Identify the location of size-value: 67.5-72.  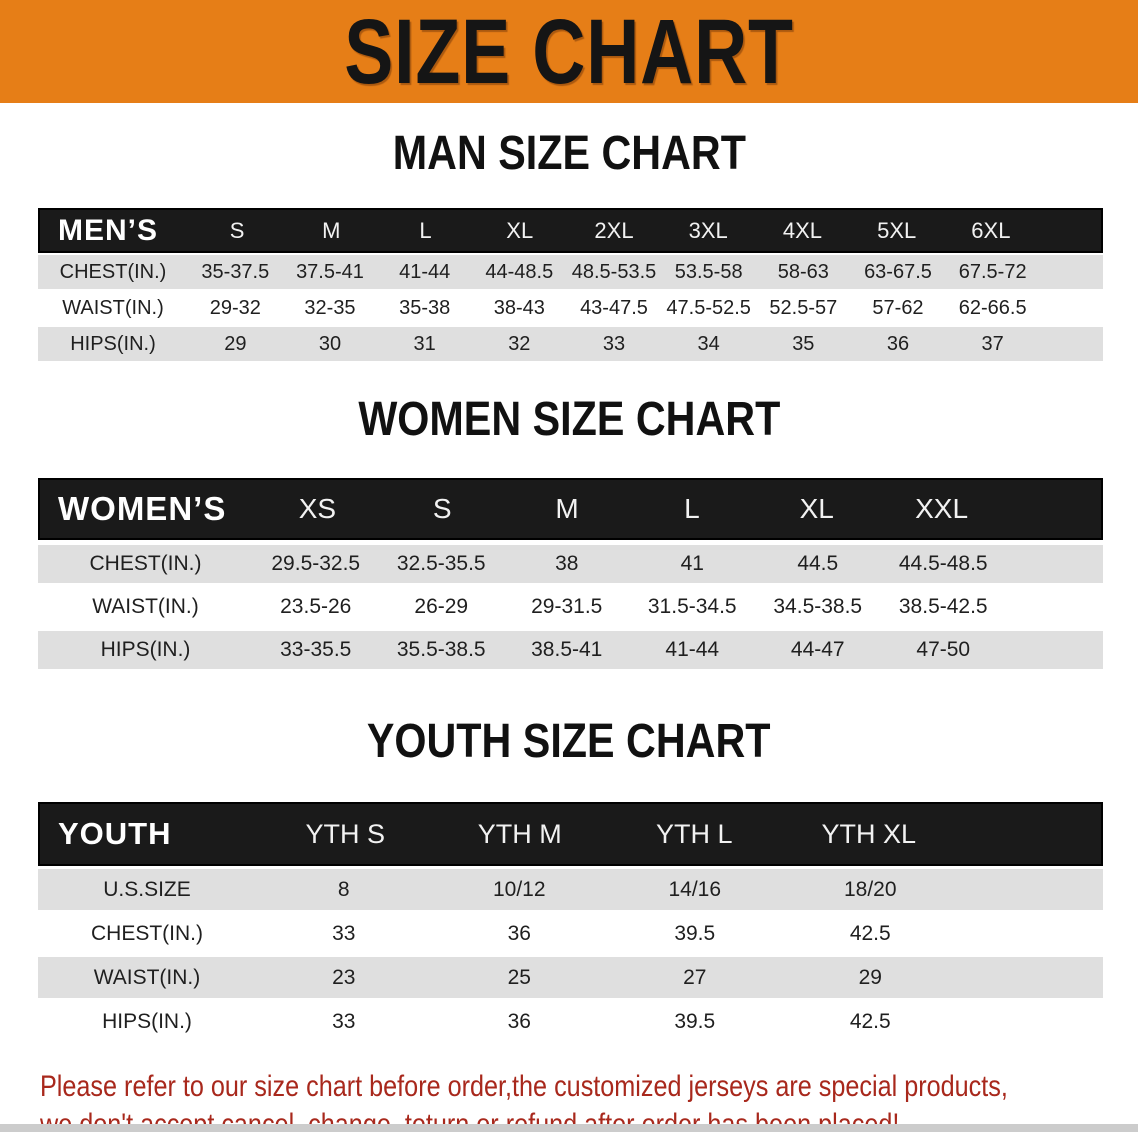
(992, 271).